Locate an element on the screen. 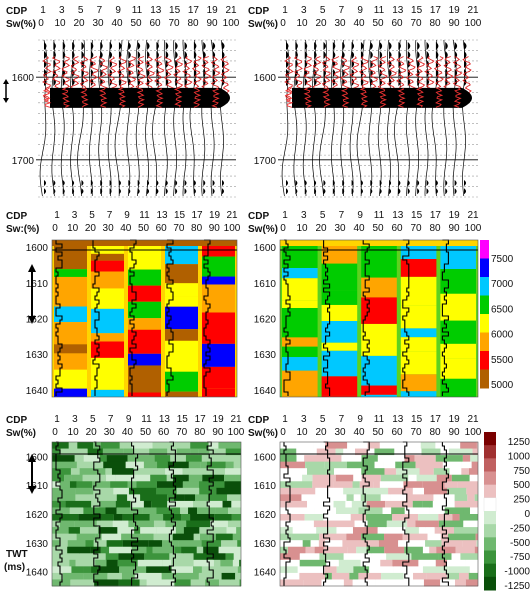  colorbar-label: 7000 is located at coordinates (502, 284).